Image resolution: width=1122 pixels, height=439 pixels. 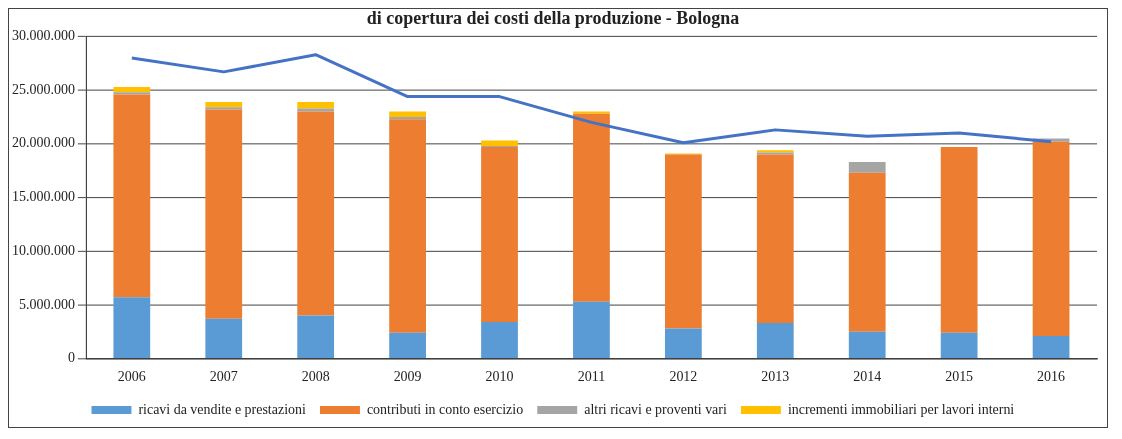 I want to click on y-tick-label: 0, so click(x=71, y=358).